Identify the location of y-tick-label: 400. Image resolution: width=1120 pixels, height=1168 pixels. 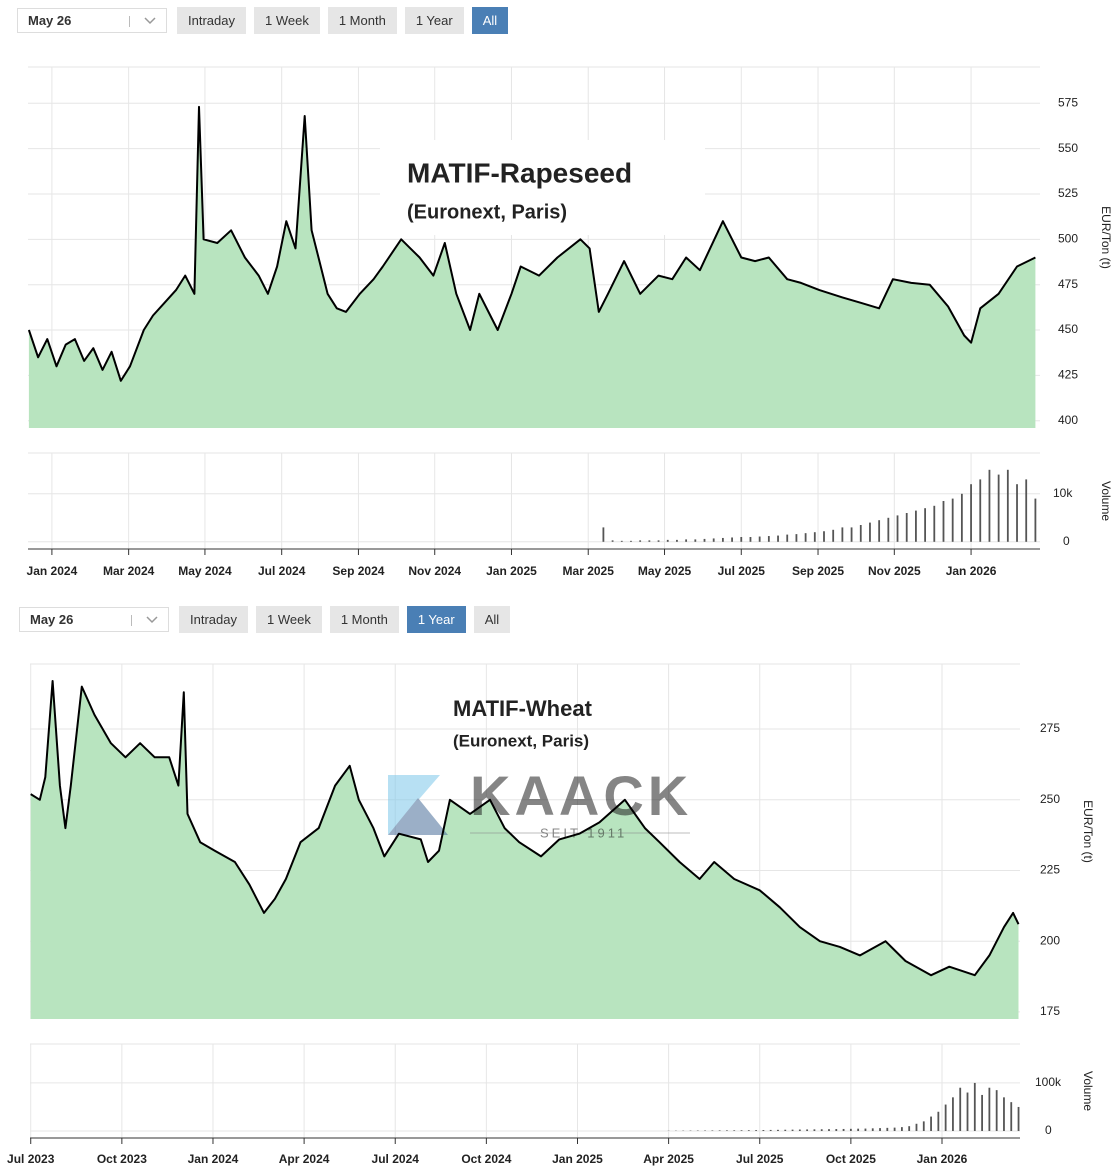
(1068, 420).